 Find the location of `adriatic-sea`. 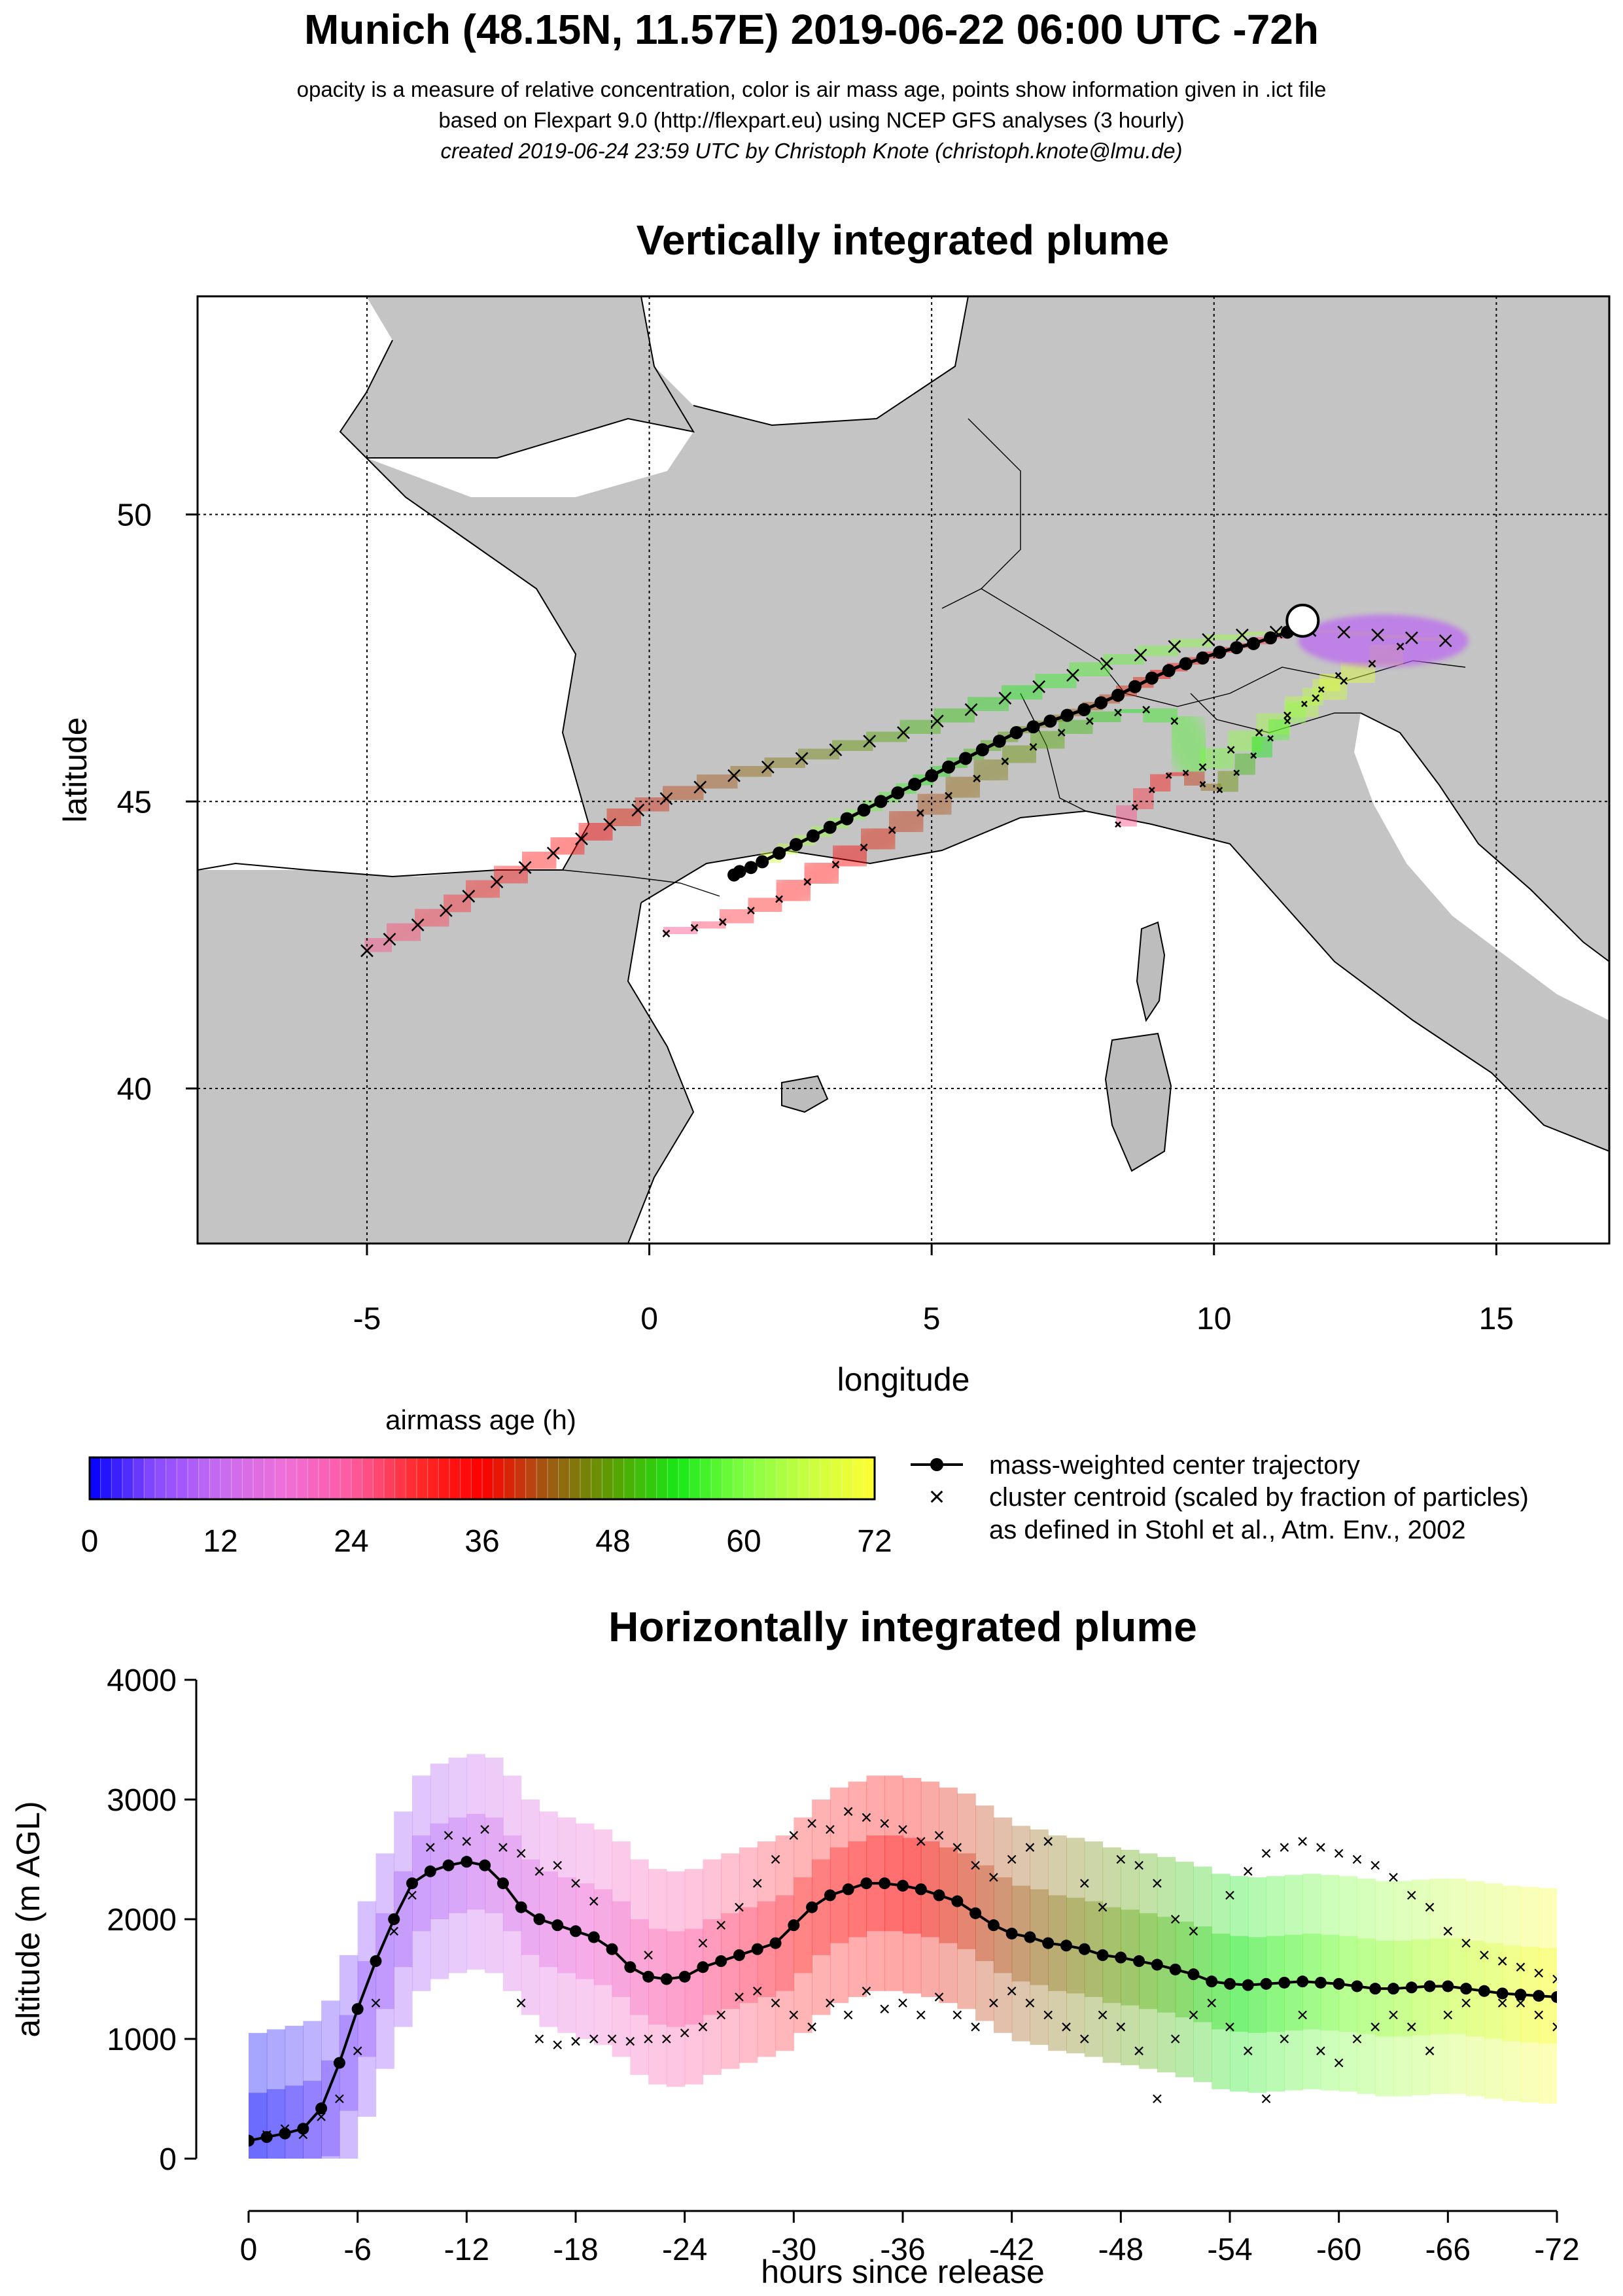

adriatic-sea is located at coordinates (1481, 866).